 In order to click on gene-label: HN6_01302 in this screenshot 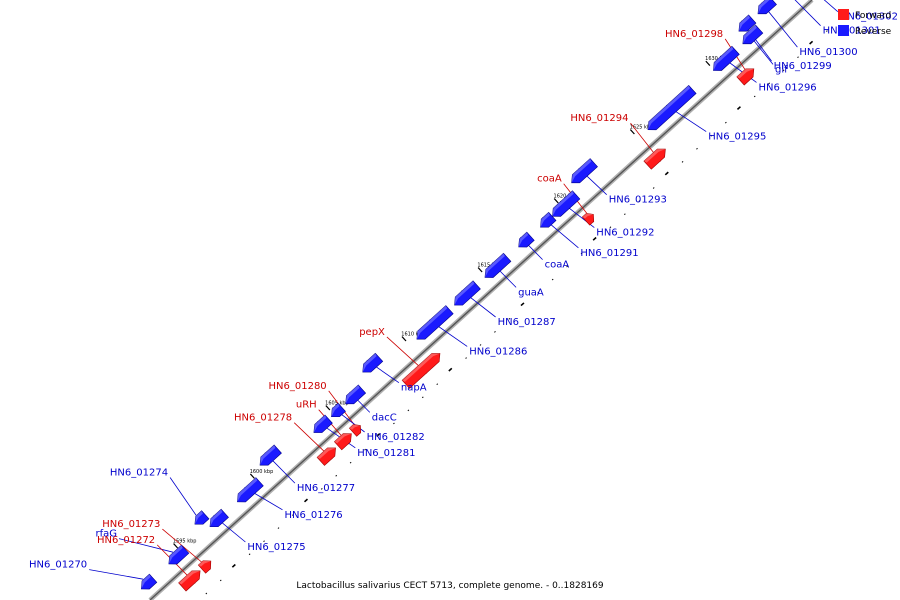, I will do `click(869, 17)`.